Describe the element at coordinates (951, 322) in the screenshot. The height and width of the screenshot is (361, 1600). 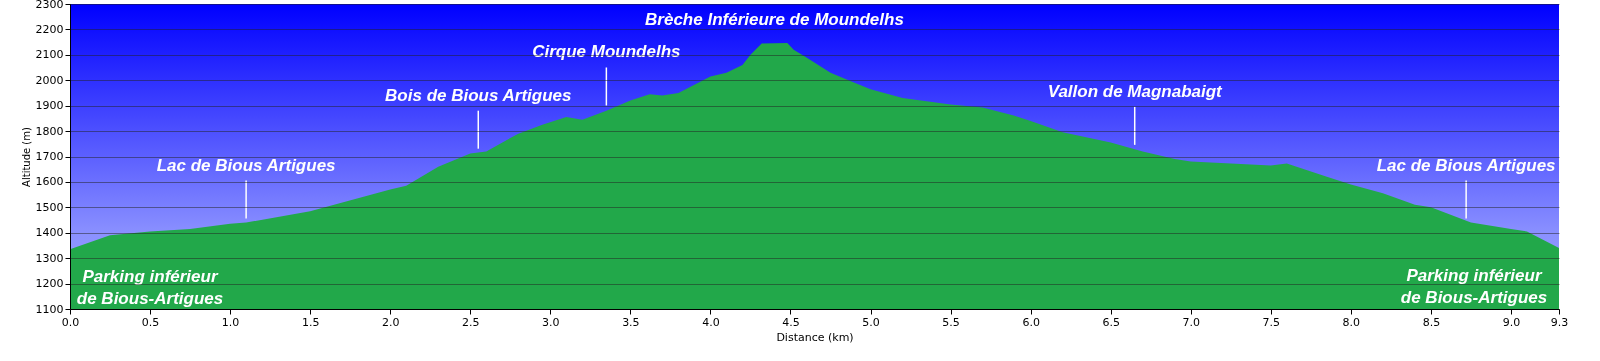
I see `x-tick-label: 5.5` at that location.